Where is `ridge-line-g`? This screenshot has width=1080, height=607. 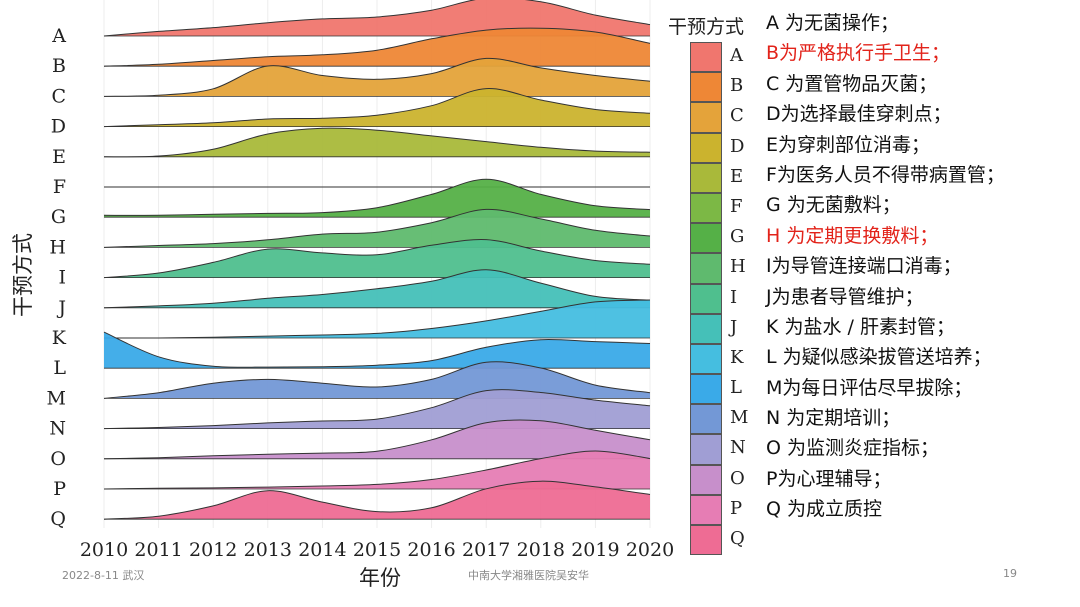 ridge-line-g is located at coordinates (377, 197).